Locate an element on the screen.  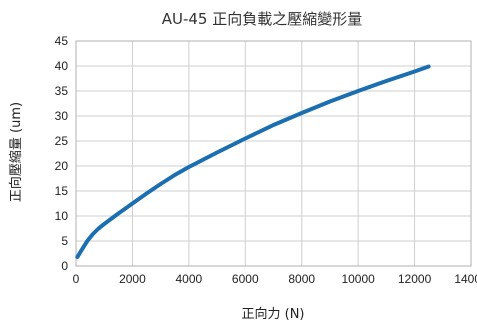
x-tick-label: 12000 is located at coordinates (415, 279).